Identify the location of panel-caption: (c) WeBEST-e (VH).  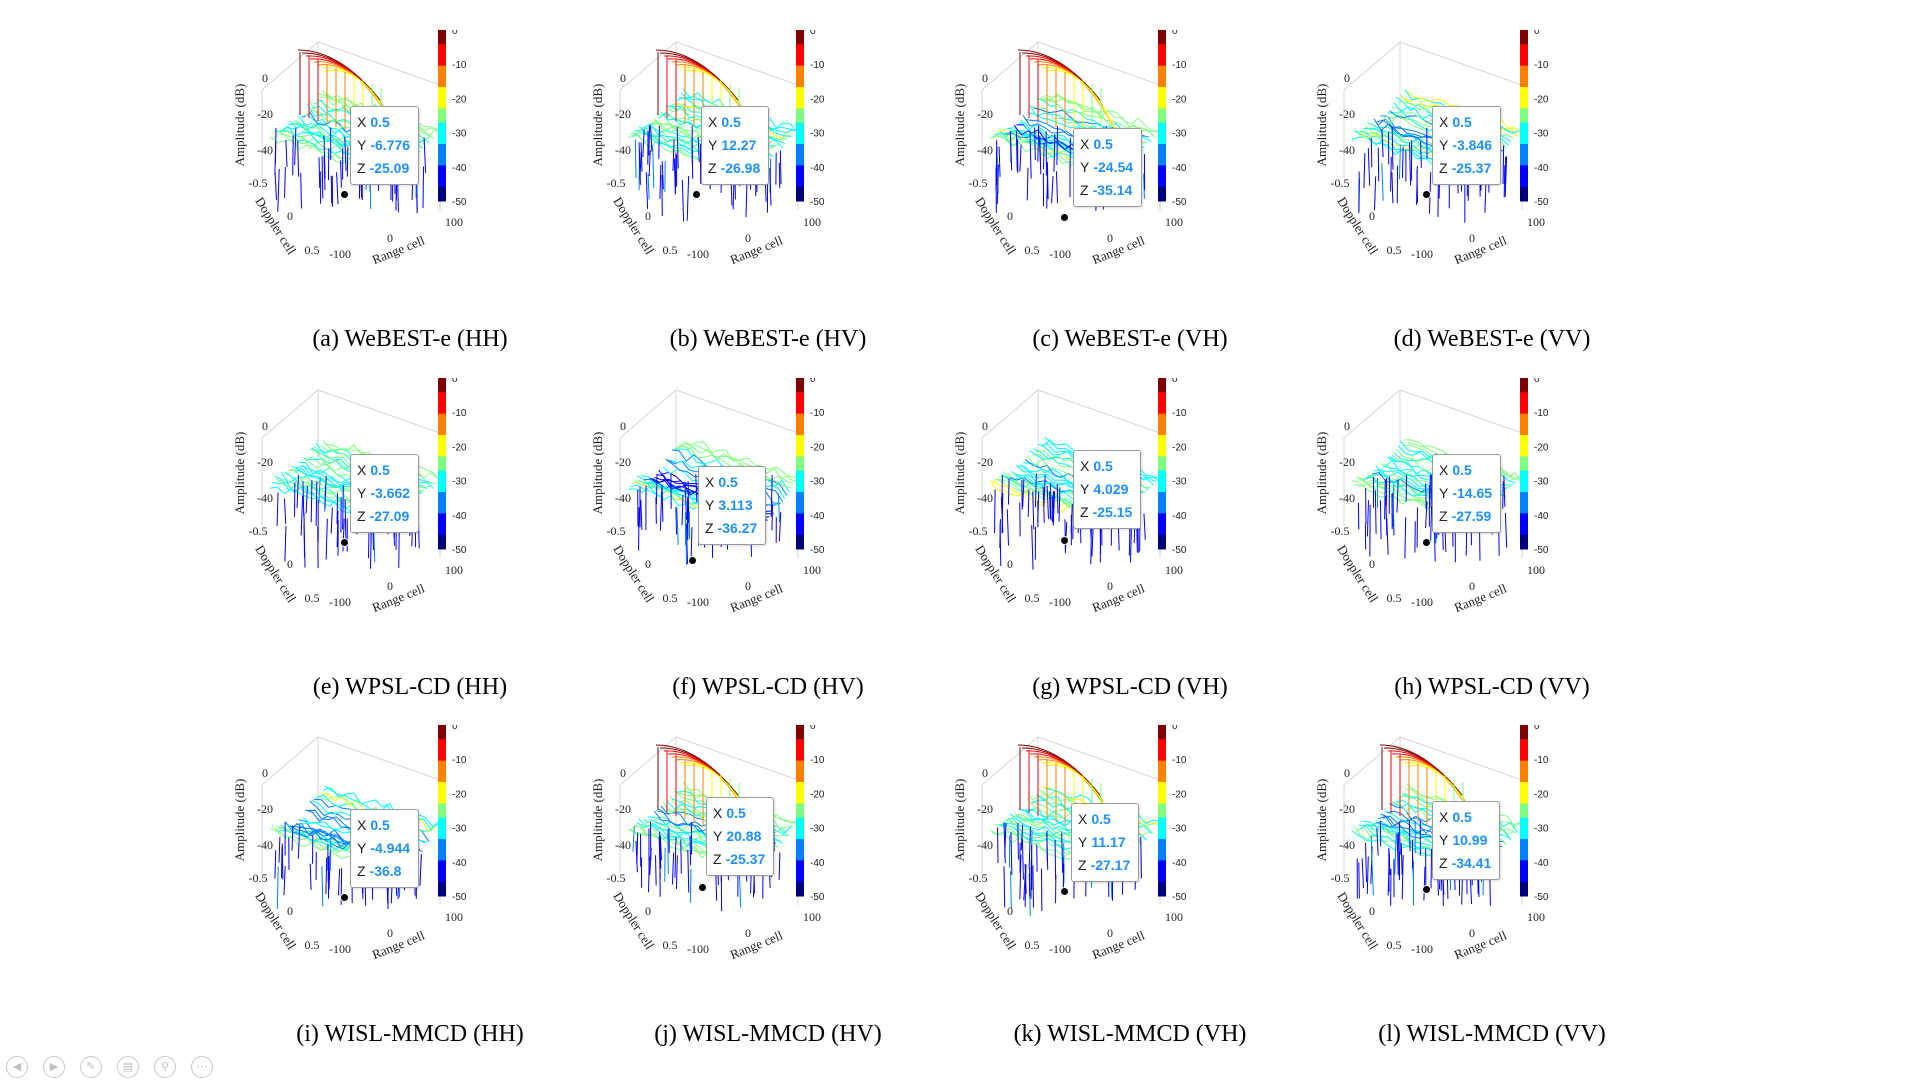
(1130, 339).